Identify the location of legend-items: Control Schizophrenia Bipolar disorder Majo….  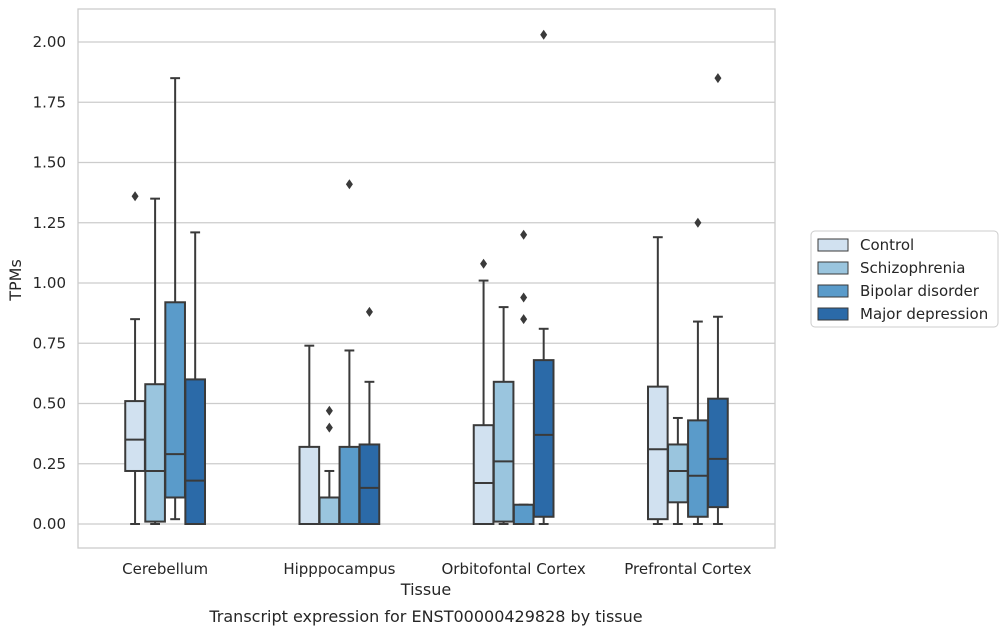
(902, 279).